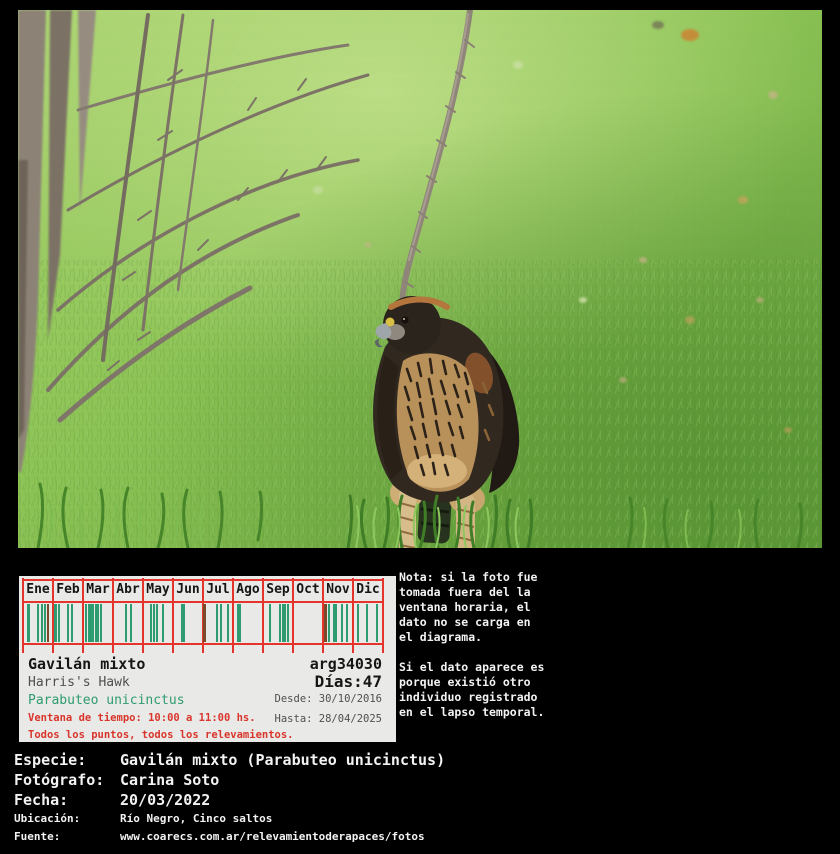 The image size is (840, 854). Describe the element at coordinates (50, 760) in the screenshot. I see `meta-label: Especie:` at that location.